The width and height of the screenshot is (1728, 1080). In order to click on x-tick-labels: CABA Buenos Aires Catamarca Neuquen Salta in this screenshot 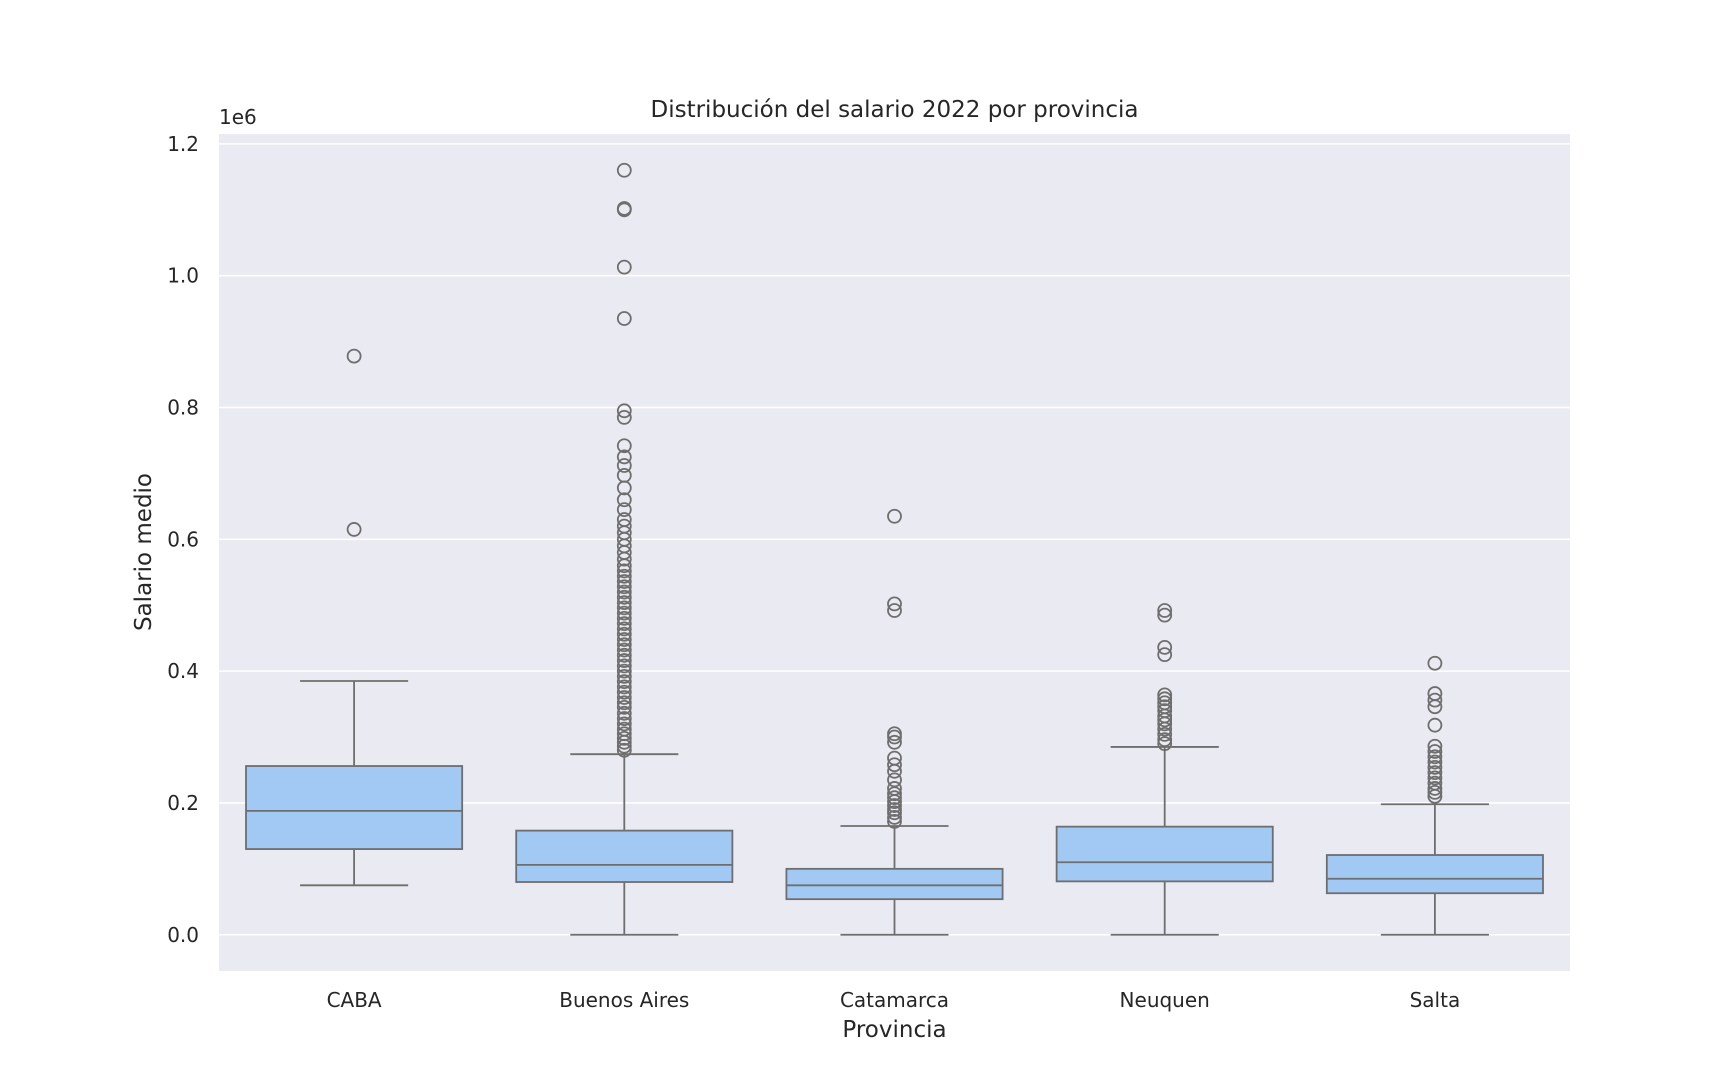, I will do `click(894, 1000)`.